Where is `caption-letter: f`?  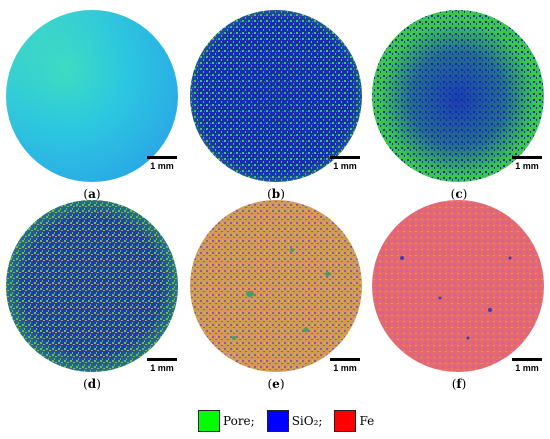
caption-letter: f is located at coordinates (459, 384).